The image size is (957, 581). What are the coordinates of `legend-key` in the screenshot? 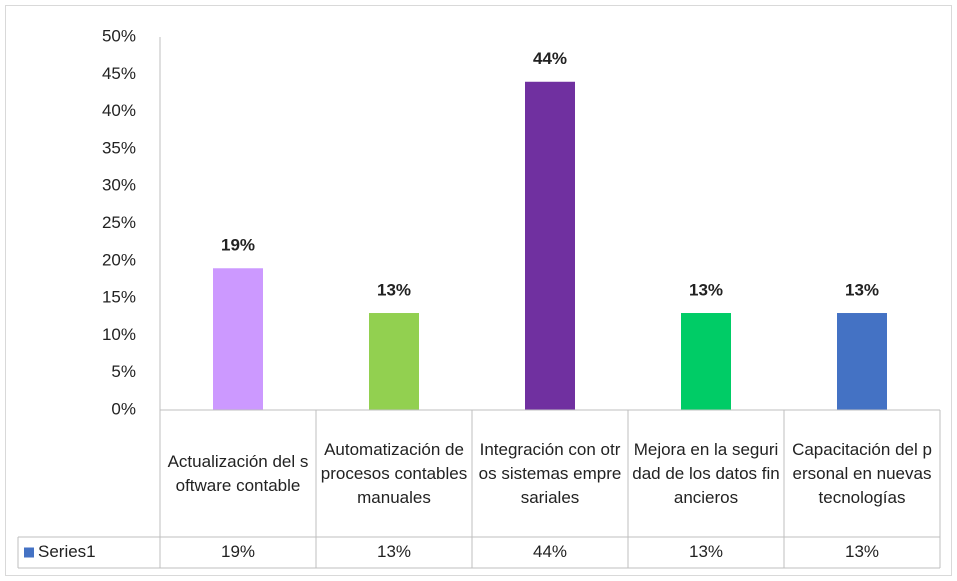 It's located at (29, 552).